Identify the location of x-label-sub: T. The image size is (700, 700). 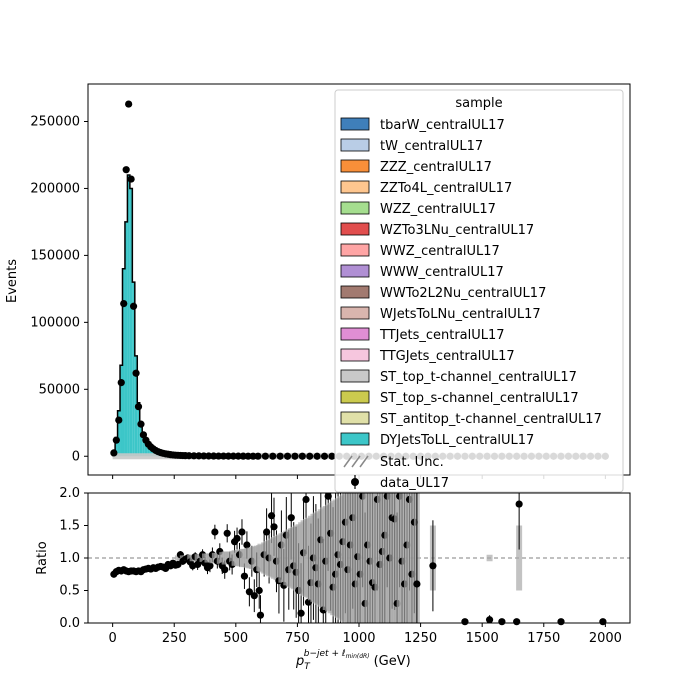
(307, 667).